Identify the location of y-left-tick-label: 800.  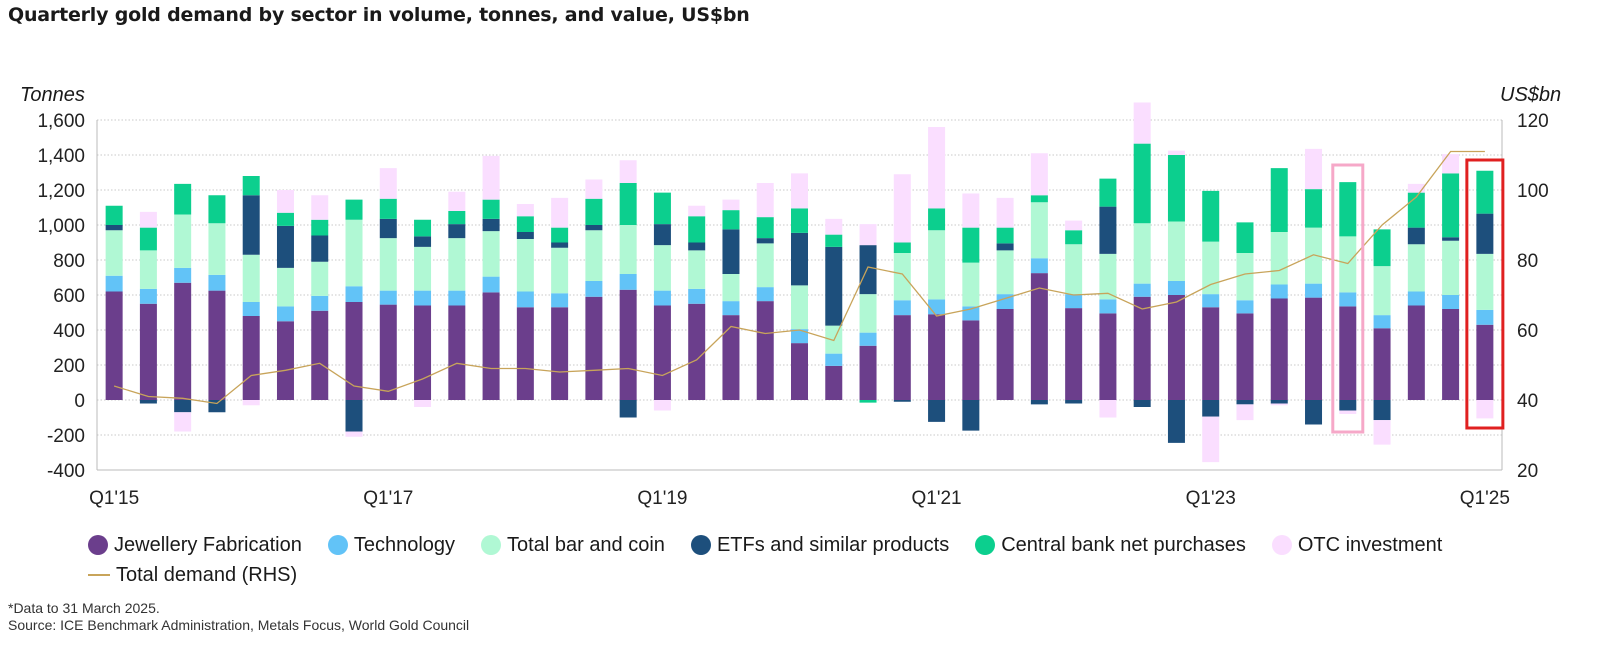
(69, 261).